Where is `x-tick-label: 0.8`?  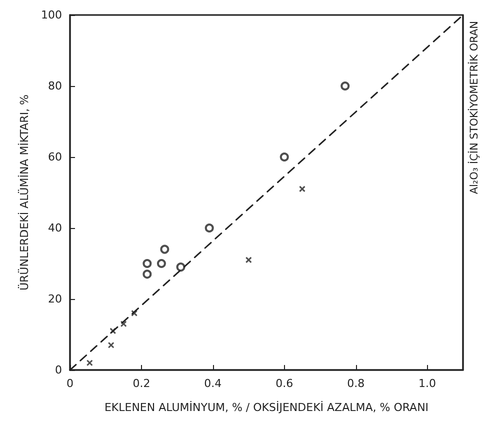
x-tick-label: 0.8 is located at coordinates (356, 383).